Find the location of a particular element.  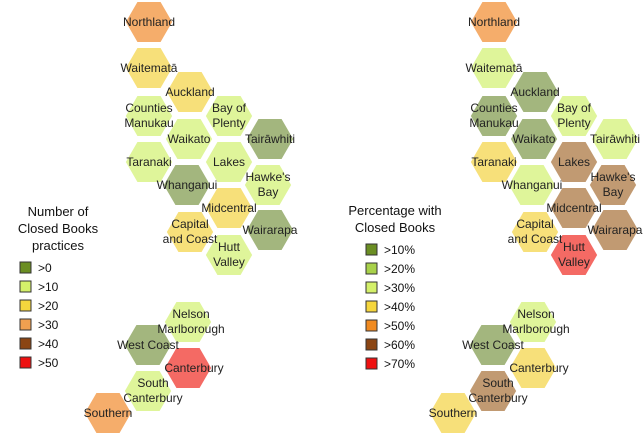

region-hex-nelson-marlborough is located at coordinates (533, 322).